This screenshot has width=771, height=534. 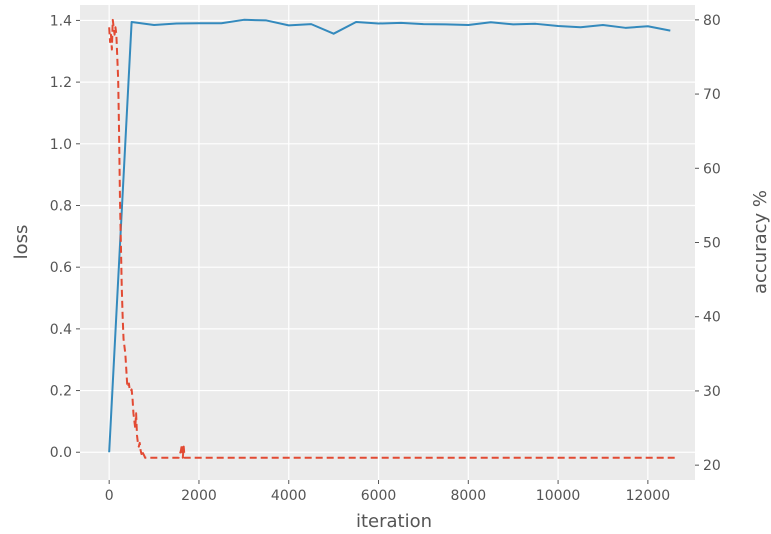 I want to click on x-tick-label: 4000, so click(x=289, y=496).